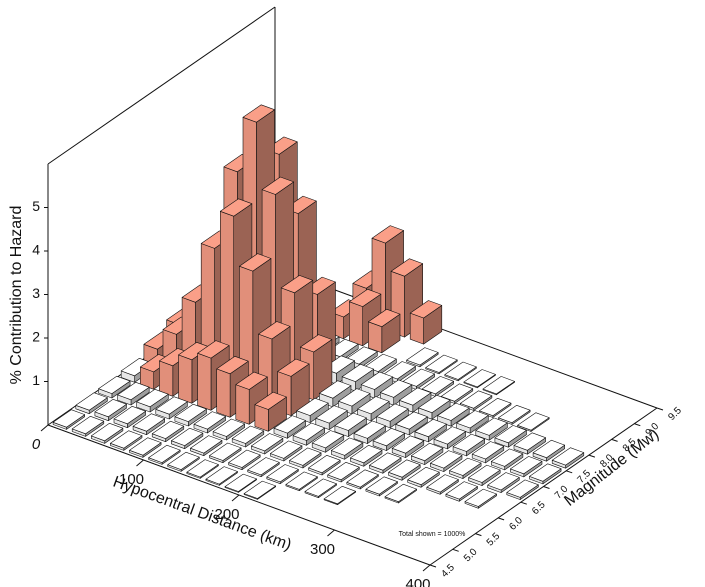  Describe the element at coordinates (16, 295) in the screenshot. I see `z-axis-label: % Contribution to Hazard` at that location.